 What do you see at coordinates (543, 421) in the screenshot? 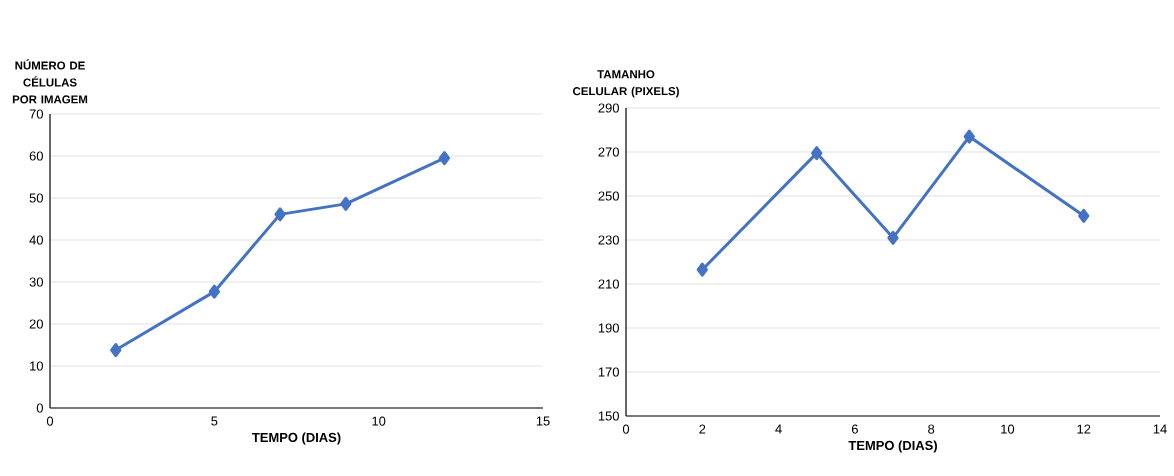
I see `x-tick-label: 15` at bounding box center [543, 421].